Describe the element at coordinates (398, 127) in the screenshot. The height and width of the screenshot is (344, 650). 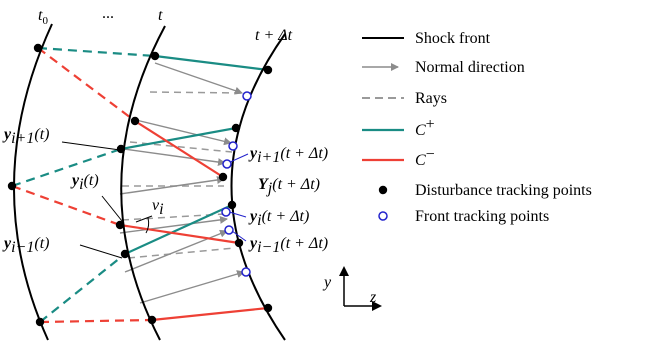
I see `legend-item-c-plus: C+` at that location.